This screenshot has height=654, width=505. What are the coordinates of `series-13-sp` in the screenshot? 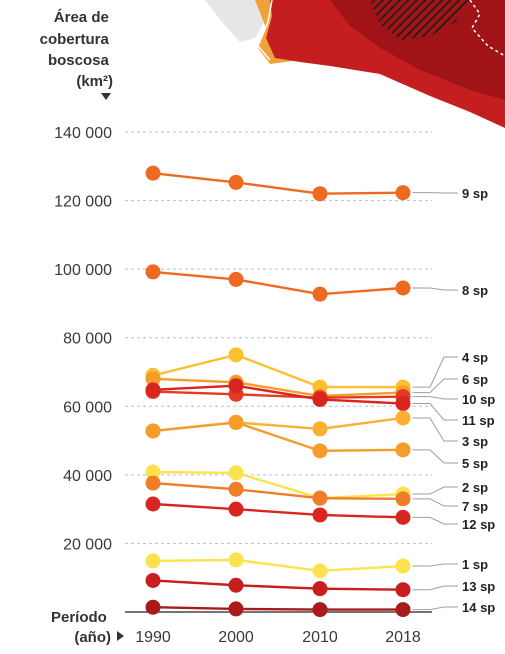 It's located at (278, 585).